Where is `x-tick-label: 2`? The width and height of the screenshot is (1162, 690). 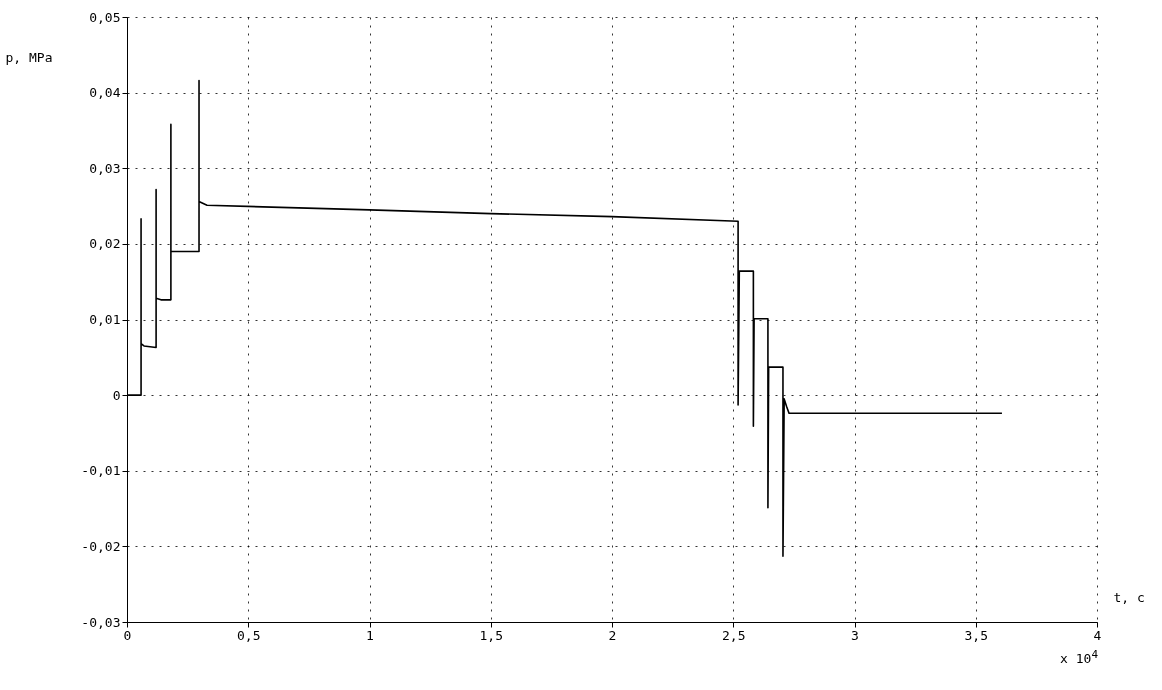
x-tick-label: 2 is located at coordinates (612, 635).